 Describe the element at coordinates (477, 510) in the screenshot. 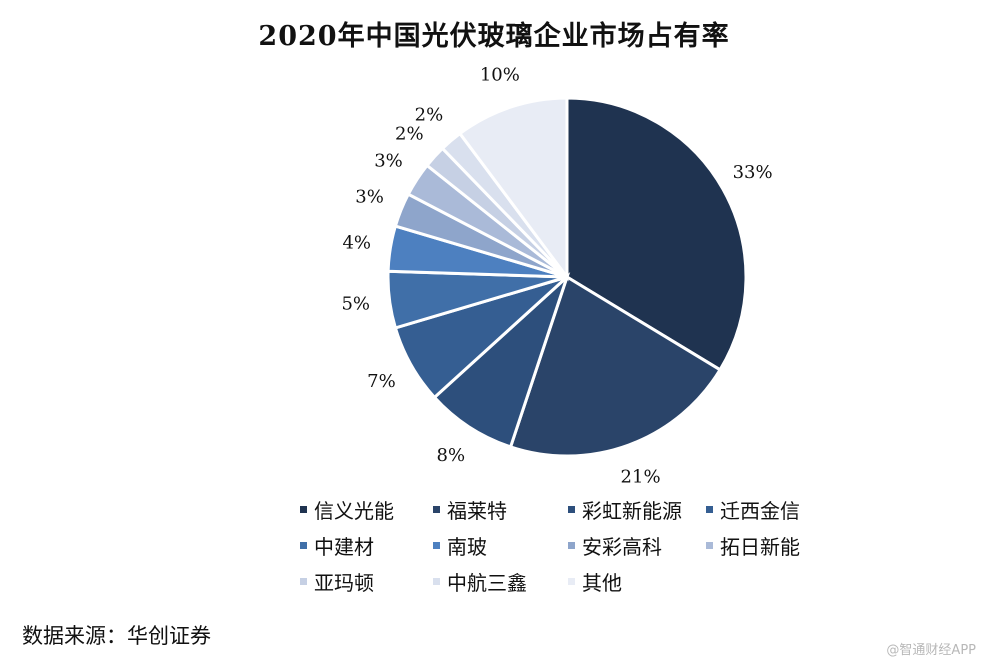

I see `legend-label: 福莱特` at that location.